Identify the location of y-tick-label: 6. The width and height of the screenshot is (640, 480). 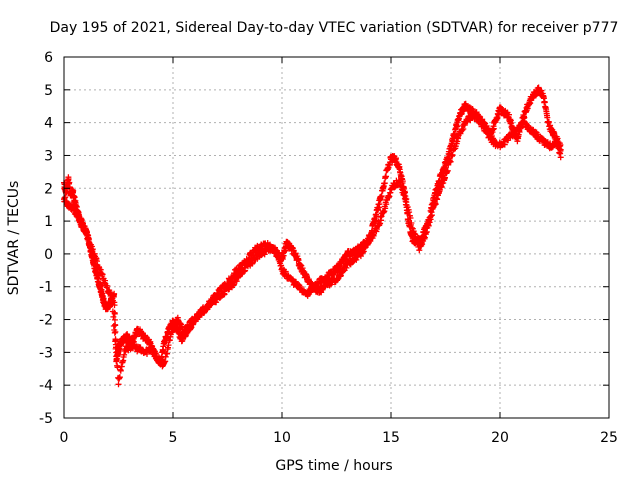
(48, 58).